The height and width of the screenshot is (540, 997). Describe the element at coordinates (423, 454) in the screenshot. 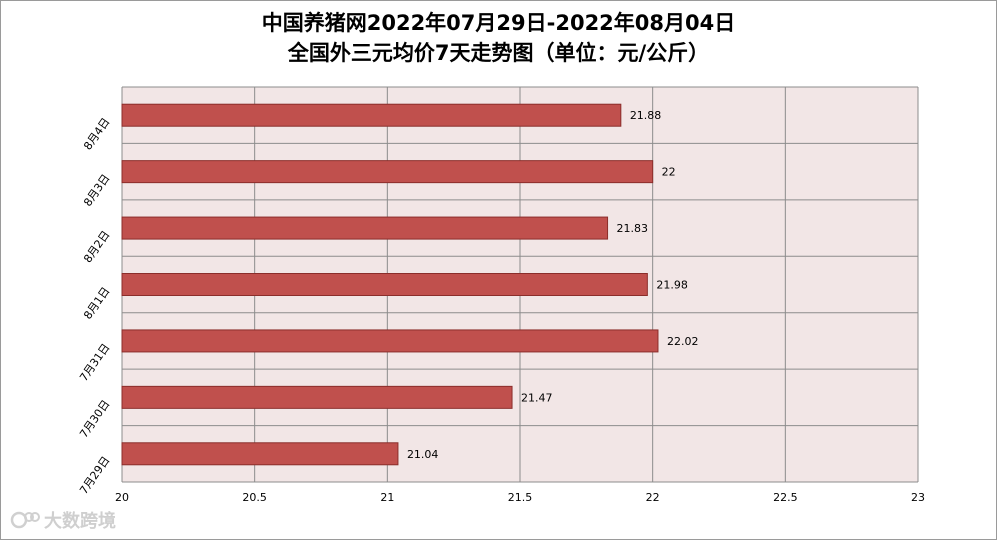

I see `data-label: 21.04` at that location.